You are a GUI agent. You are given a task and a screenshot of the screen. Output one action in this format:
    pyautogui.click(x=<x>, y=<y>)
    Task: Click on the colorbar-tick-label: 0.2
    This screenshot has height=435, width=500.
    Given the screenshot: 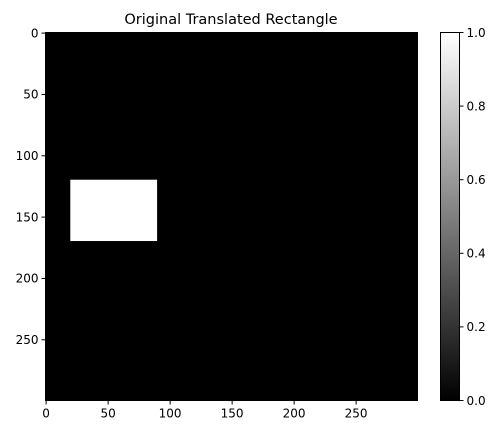 What is the action you would take?
    pyautogui.click(x=476, y=327)
    